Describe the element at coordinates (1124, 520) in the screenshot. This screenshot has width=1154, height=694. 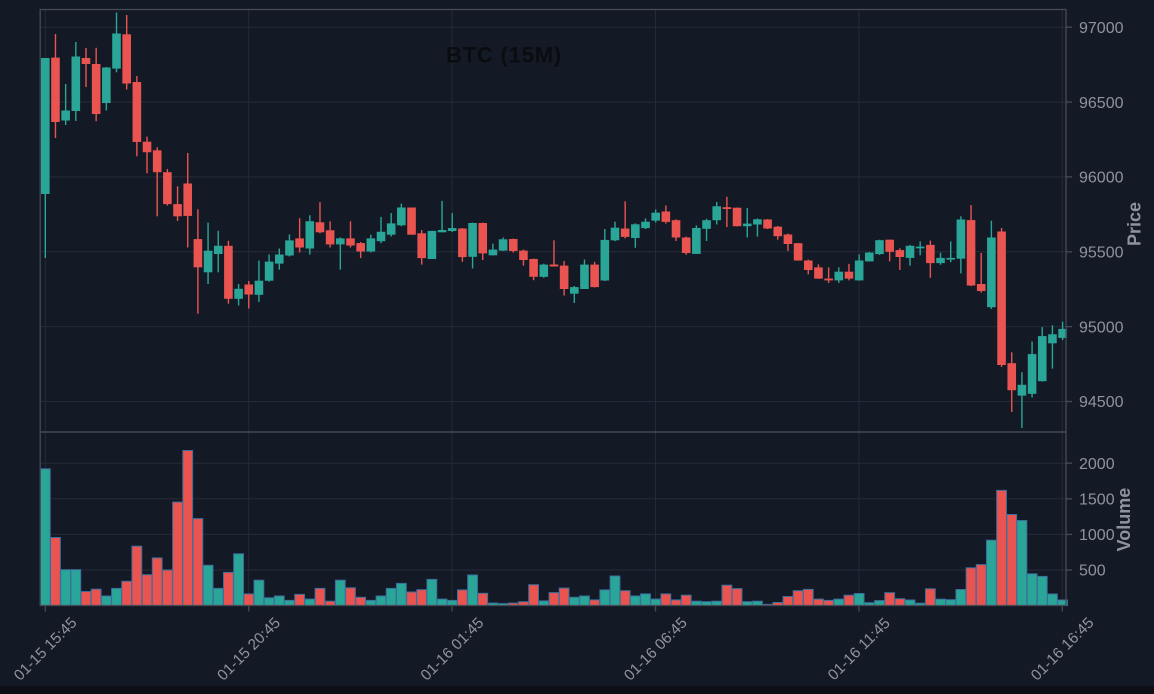
I see `svg-text: Volume` at that location.